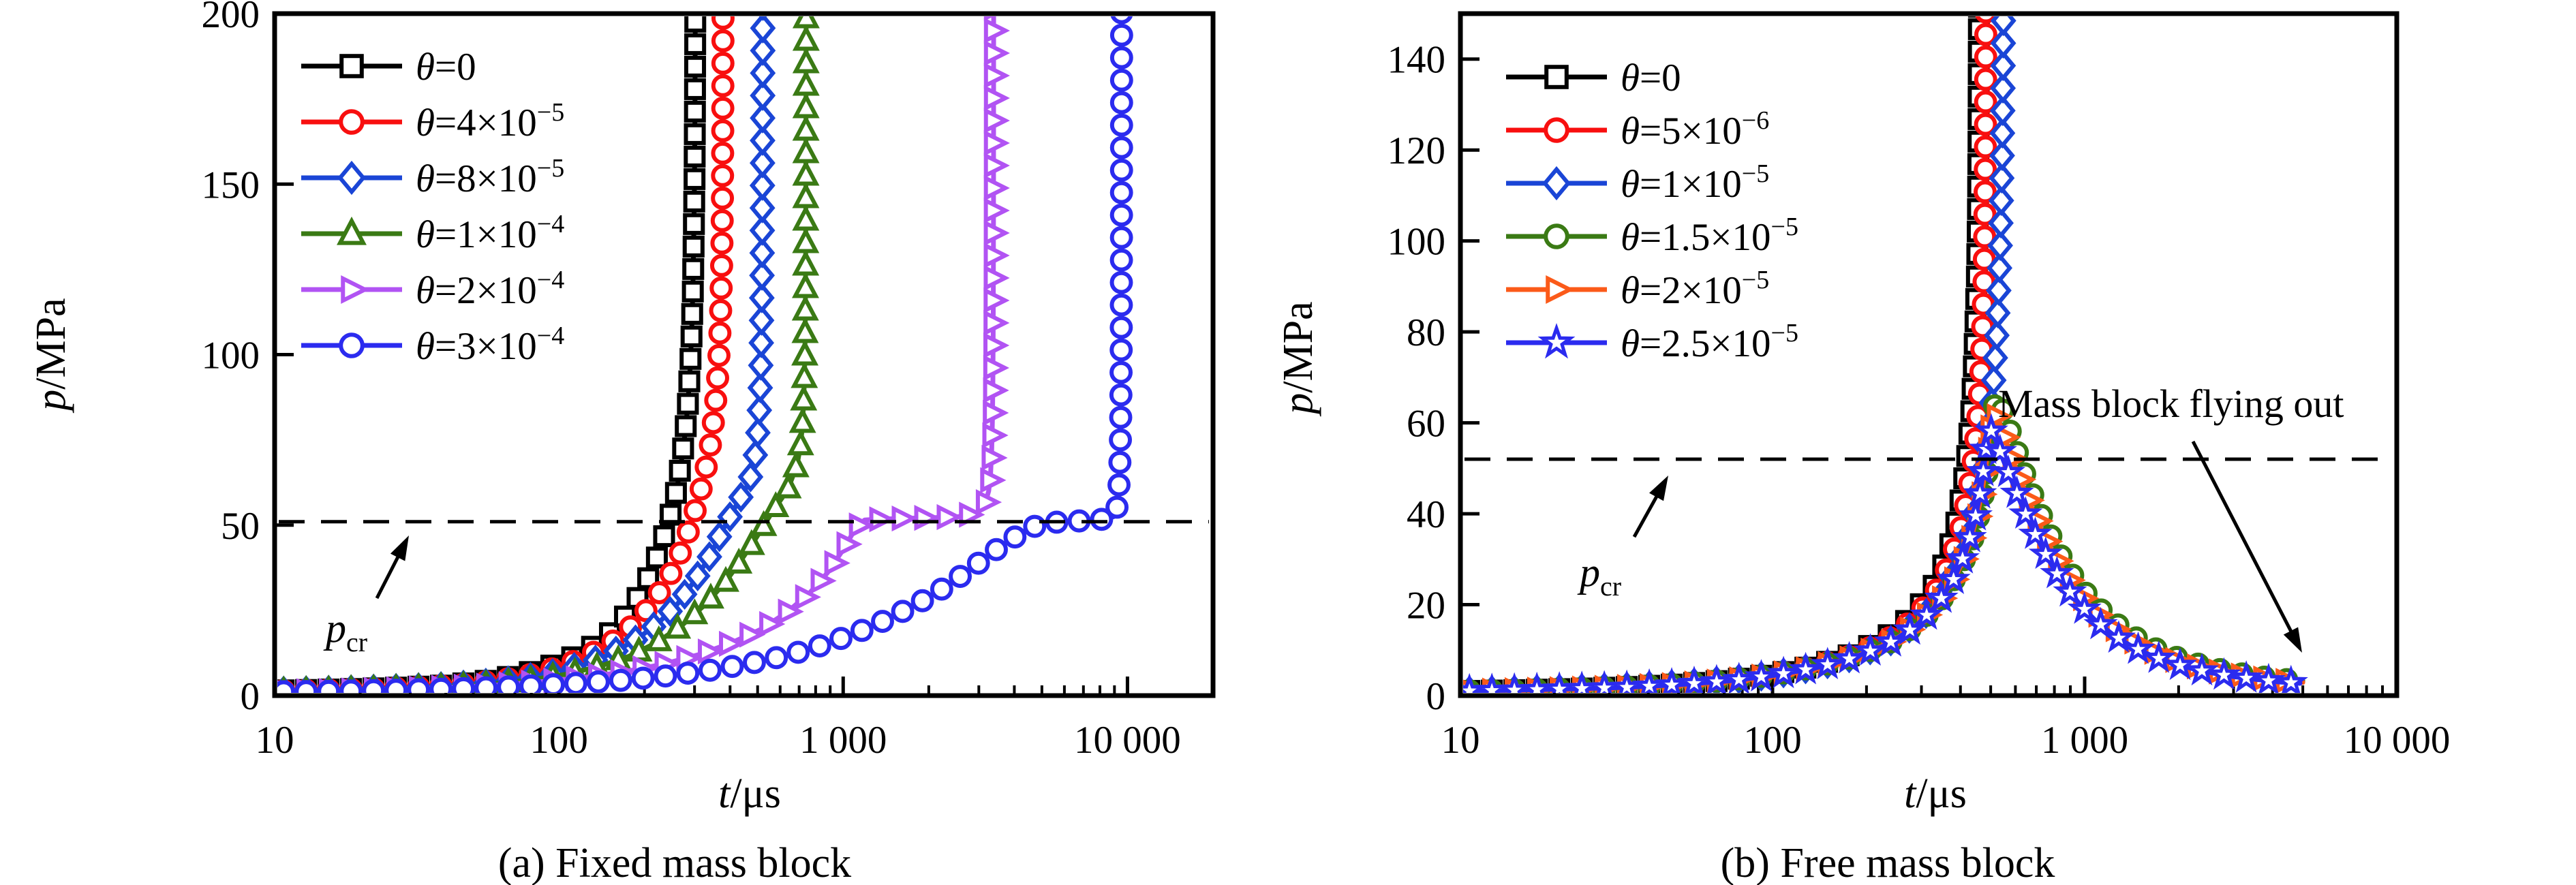 The width and height of the screenshot is (2576, 885). Describe the element at coordinates (490, 177) in the screenshot. I see `legend-label: θ=8×10−5` at that location.